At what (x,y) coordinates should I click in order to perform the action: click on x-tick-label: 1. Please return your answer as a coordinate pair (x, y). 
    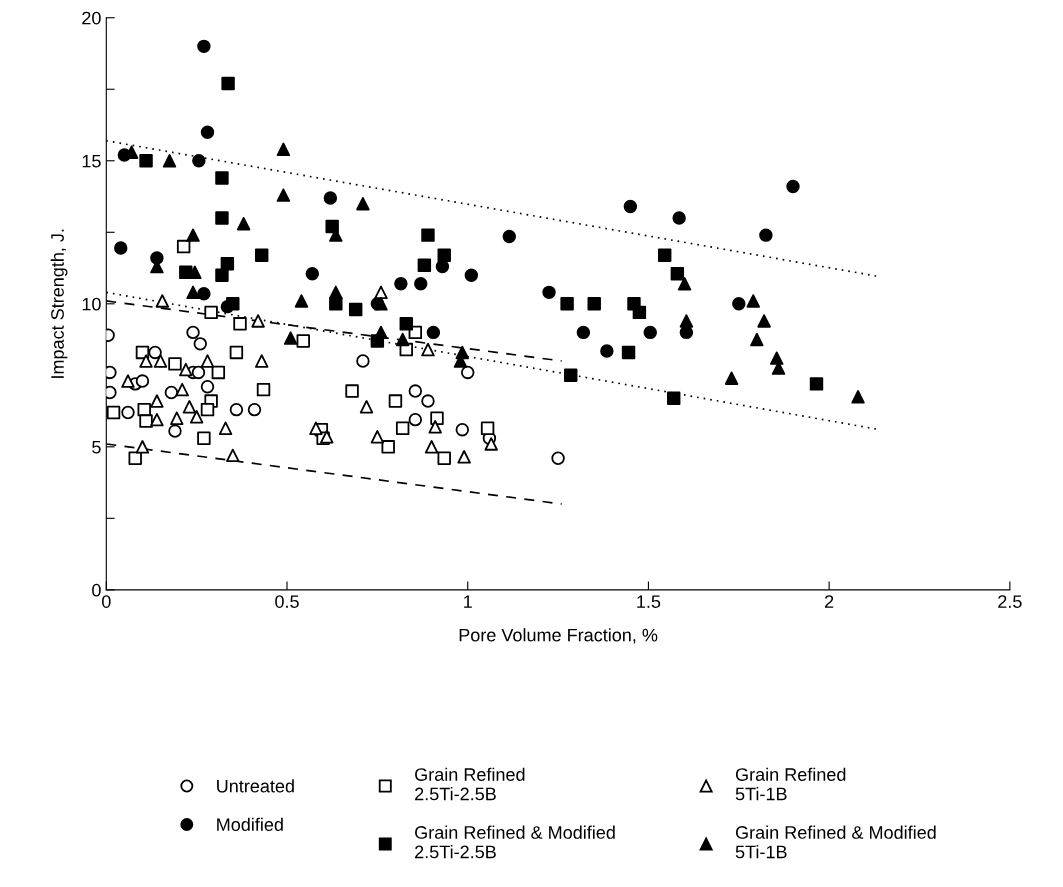
    Looking at the image, I should click on (468, 601).